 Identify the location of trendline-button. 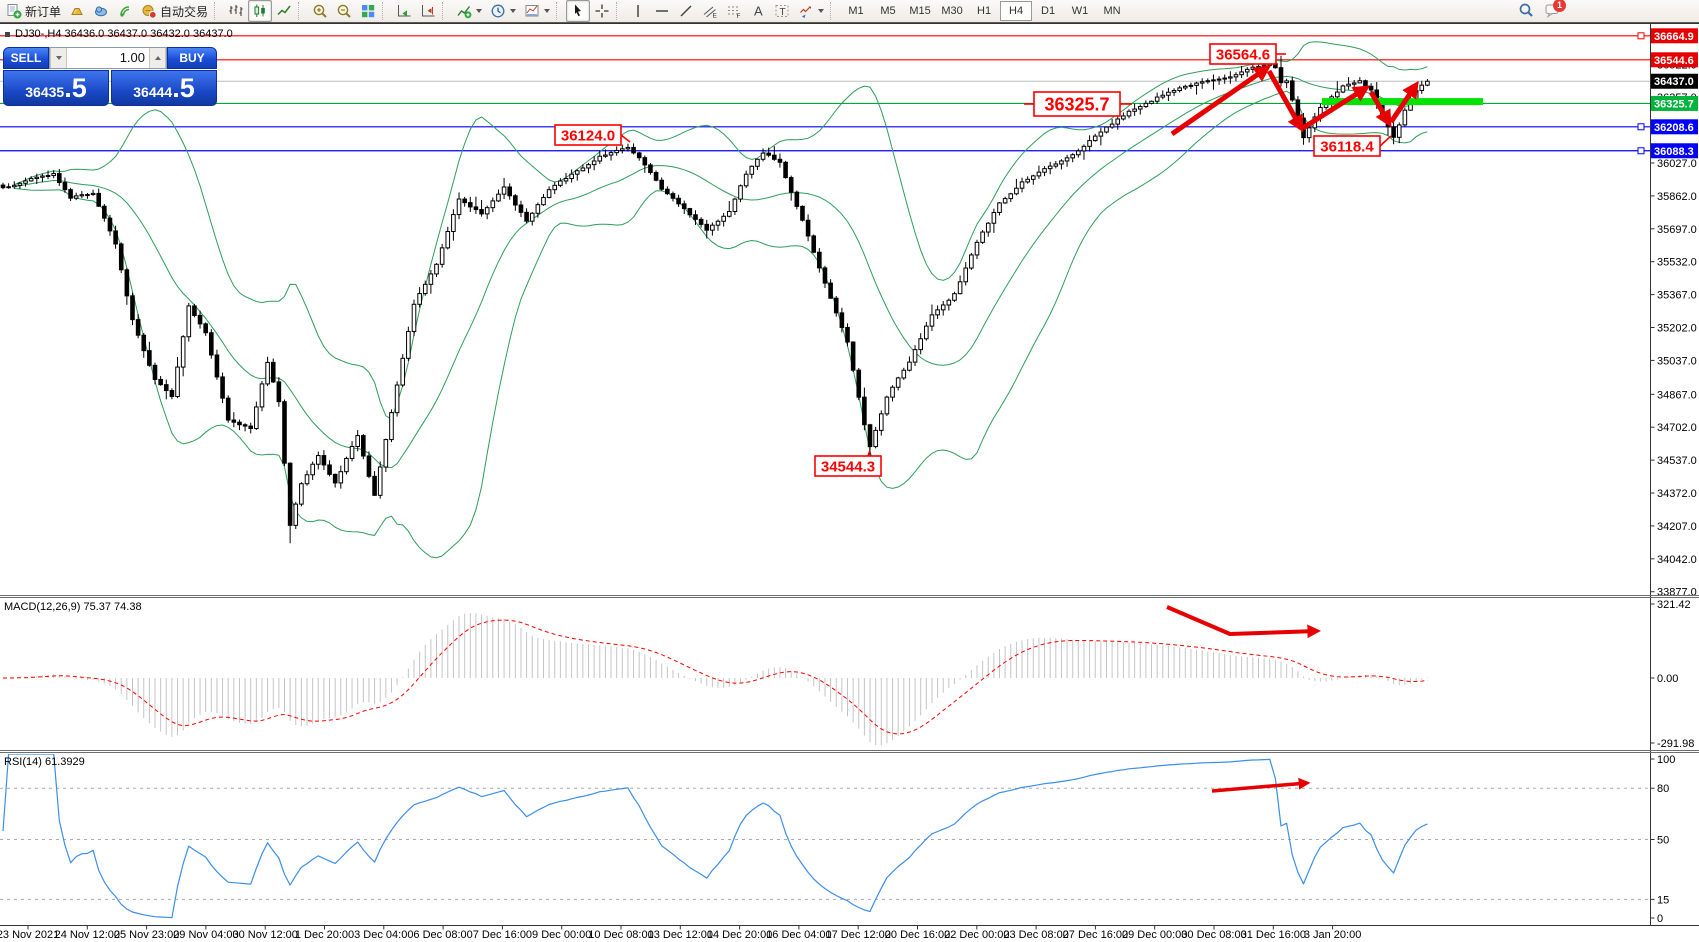
(686, 11).